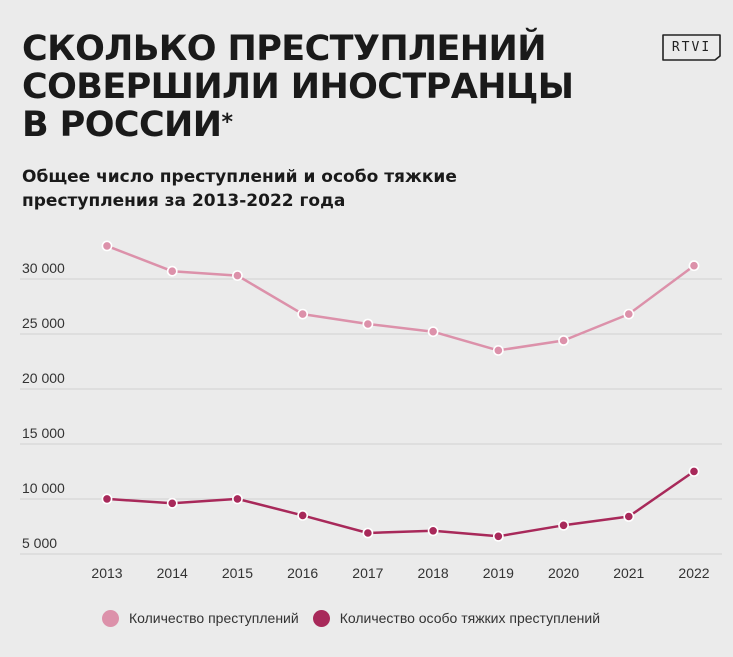 The height and width of the screenshot is (657, 733). I want to click on point-crimes-2013, so click(107, 246).